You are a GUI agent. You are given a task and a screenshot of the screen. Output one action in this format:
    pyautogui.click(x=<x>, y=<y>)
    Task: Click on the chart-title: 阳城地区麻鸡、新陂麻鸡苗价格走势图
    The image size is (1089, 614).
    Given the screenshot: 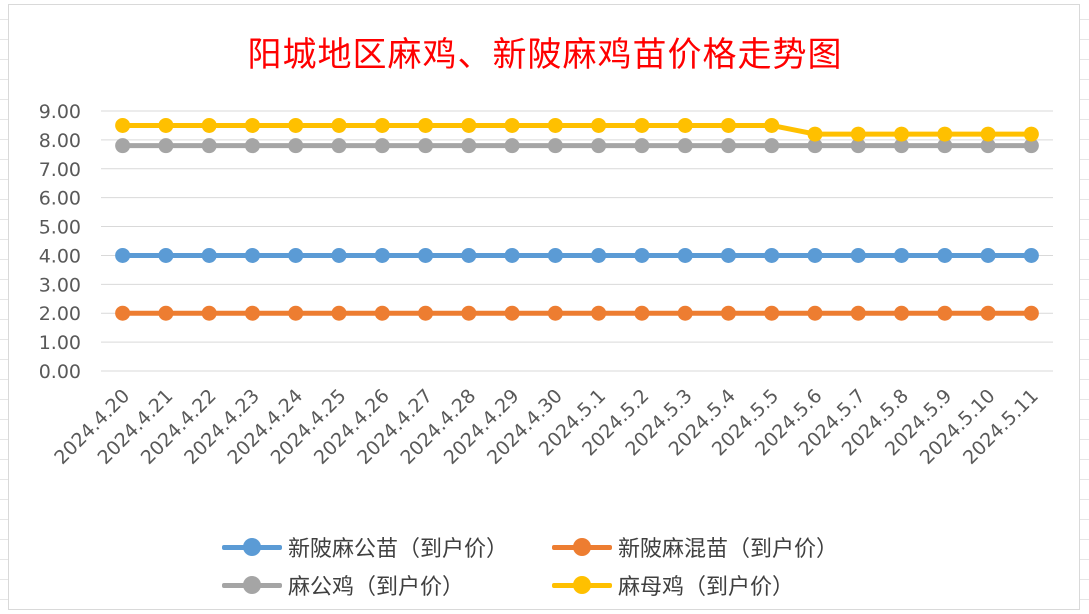 What is the action you would take?
    pyautogui.click(x=545, y=55)
    